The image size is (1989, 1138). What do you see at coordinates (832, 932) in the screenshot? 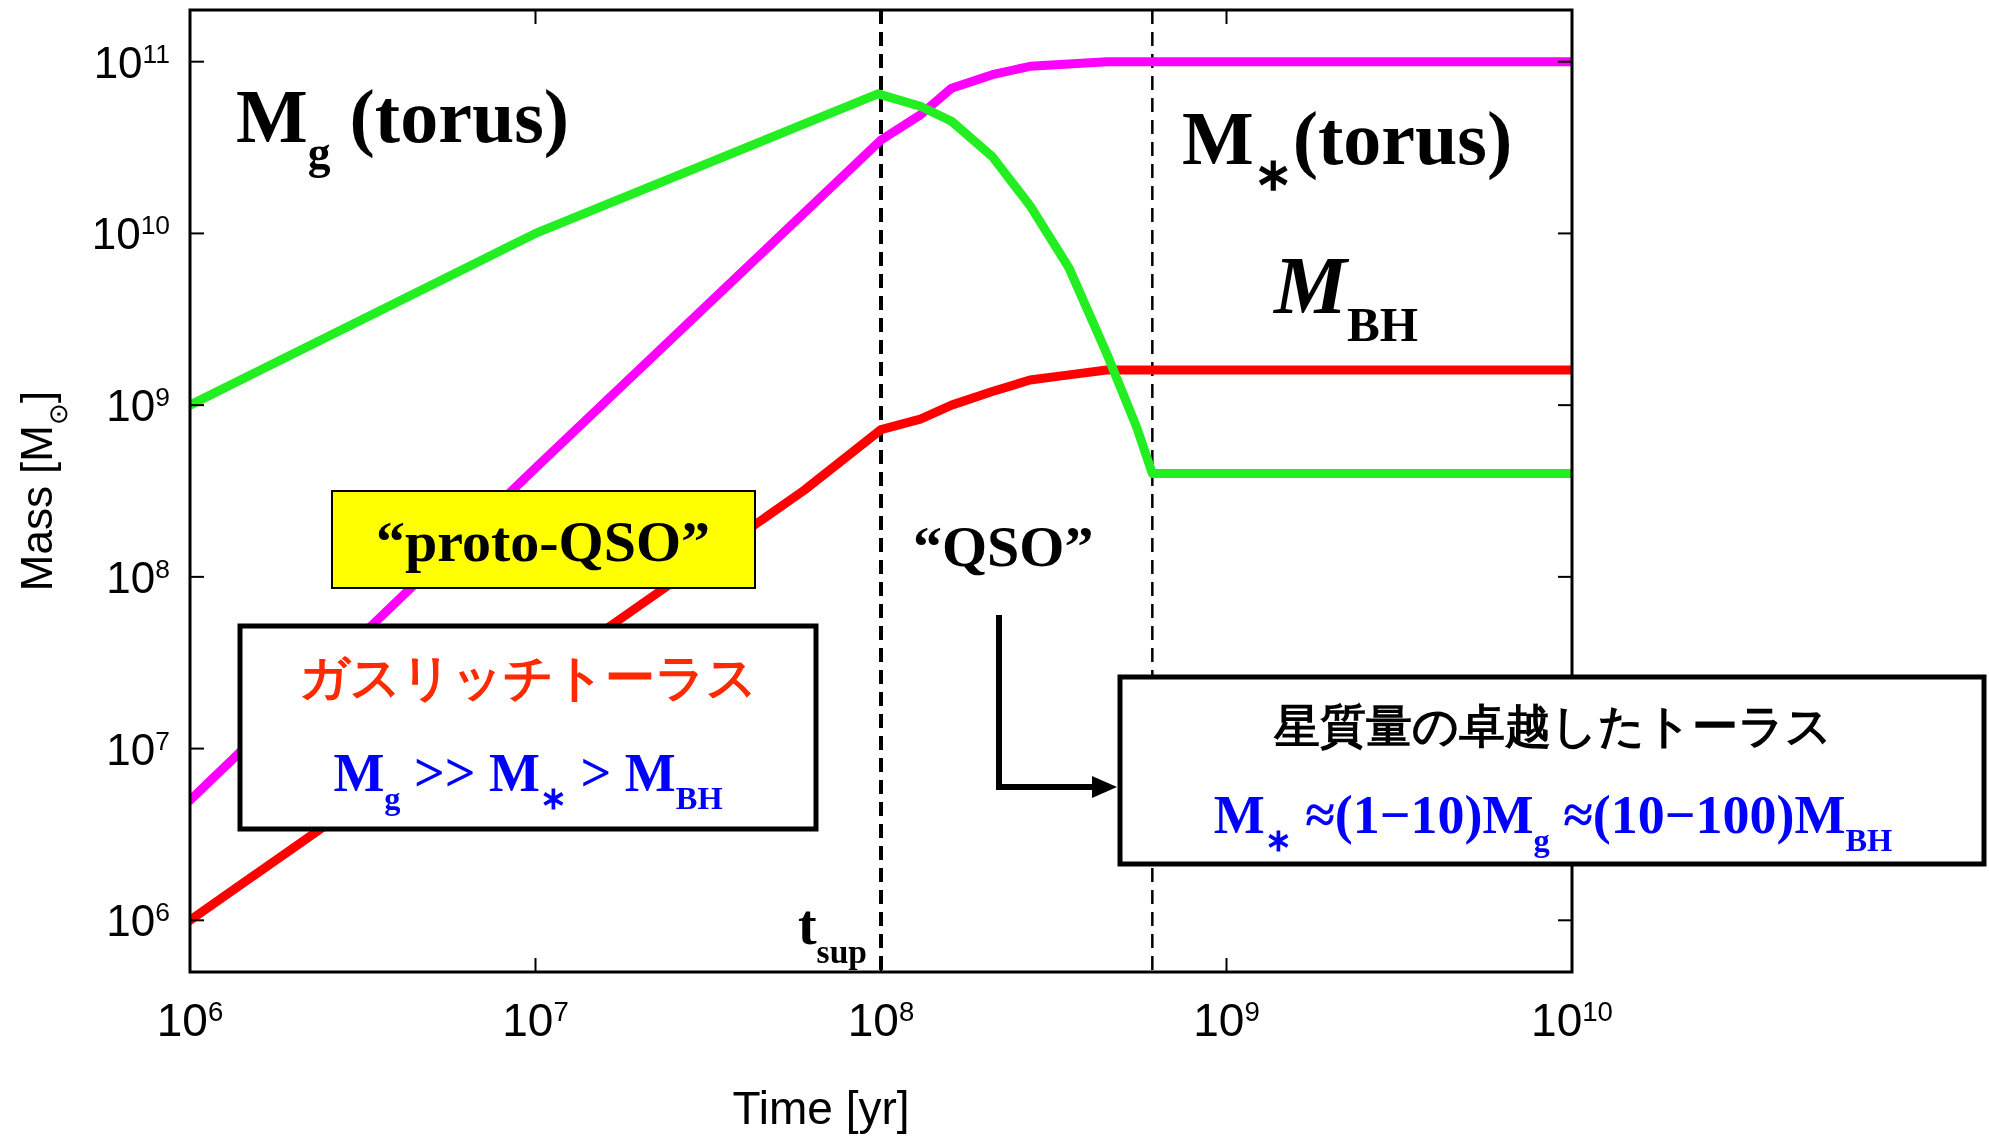
I see `ref-line-label: t$_{sup}$` at bounding box center [832, 932].